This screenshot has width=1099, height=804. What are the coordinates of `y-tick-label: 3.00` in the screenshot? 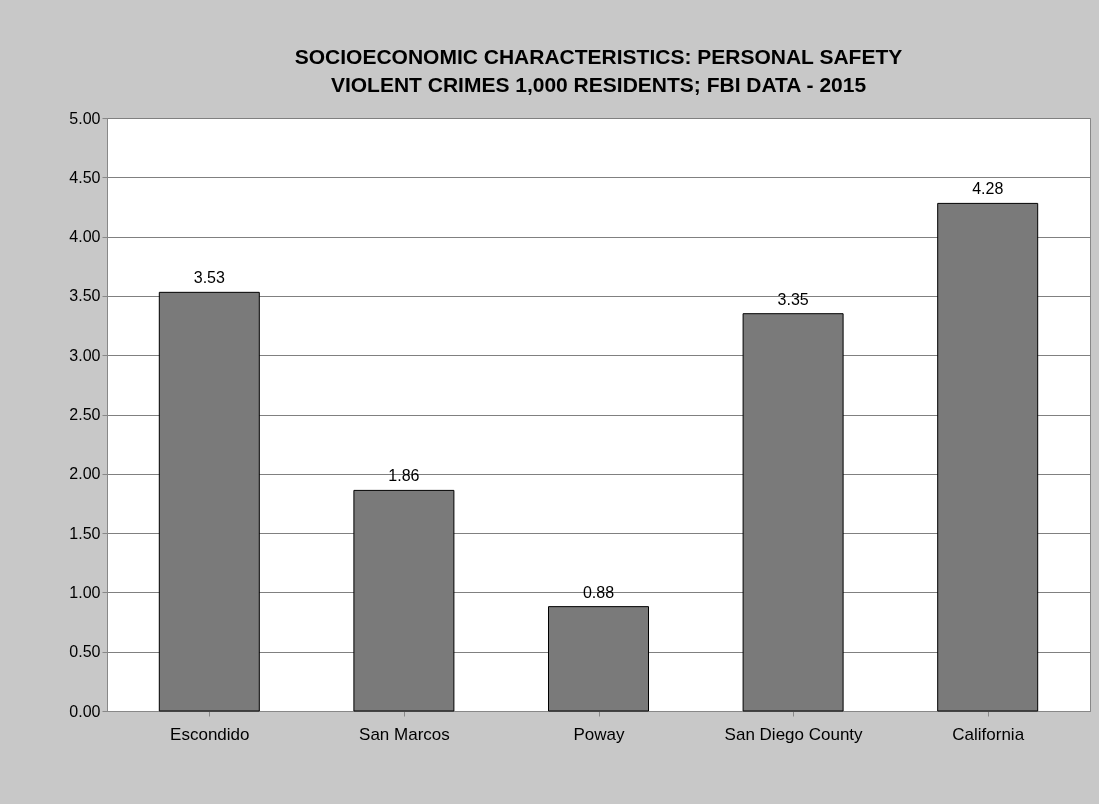 It's located at (85, 355).